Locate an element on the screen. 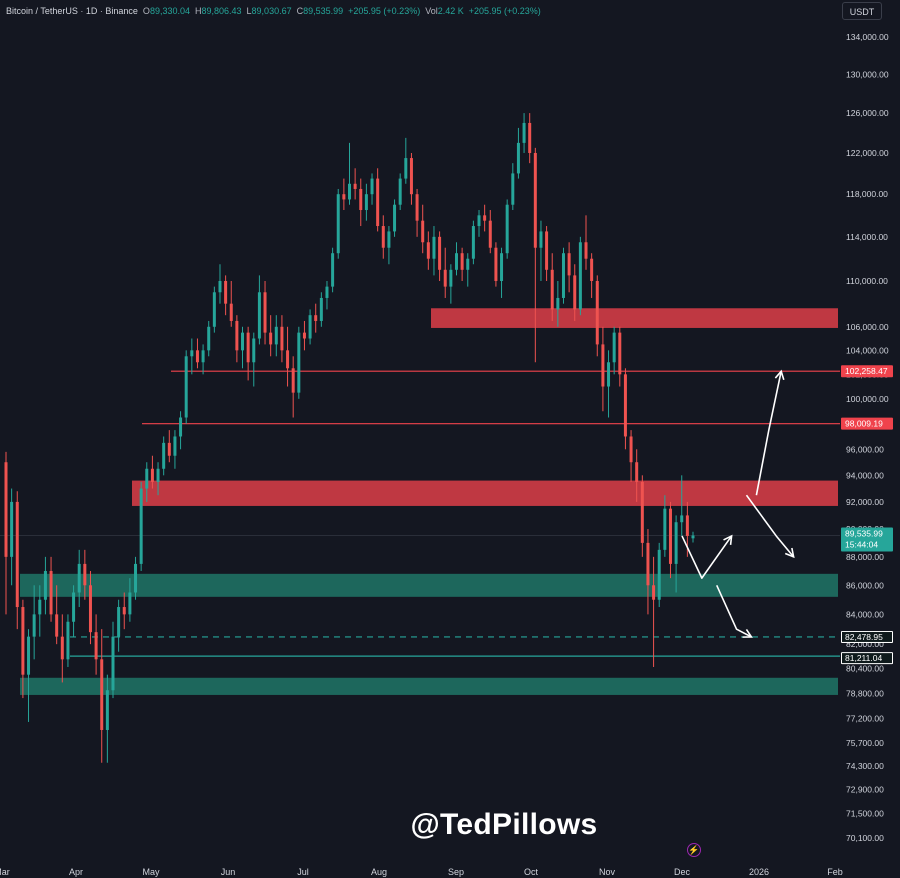 This screenshot has height=878, width=900. y-tick-label: 110,000.00 is located at coordinates (867, 281).